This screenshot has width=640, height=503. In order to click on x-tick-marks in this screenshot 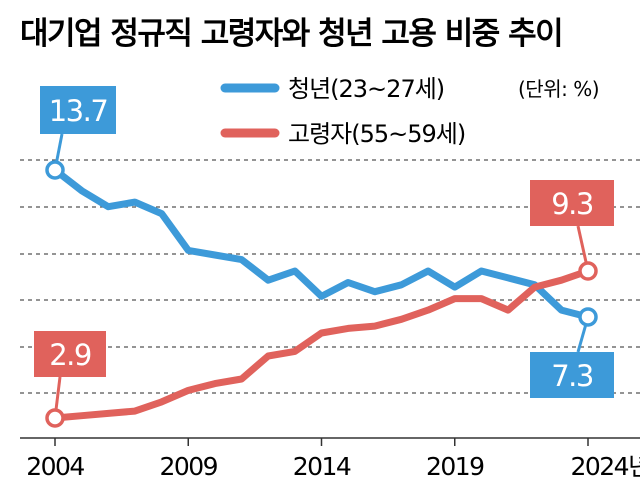, I will do `click(321, 442)`.